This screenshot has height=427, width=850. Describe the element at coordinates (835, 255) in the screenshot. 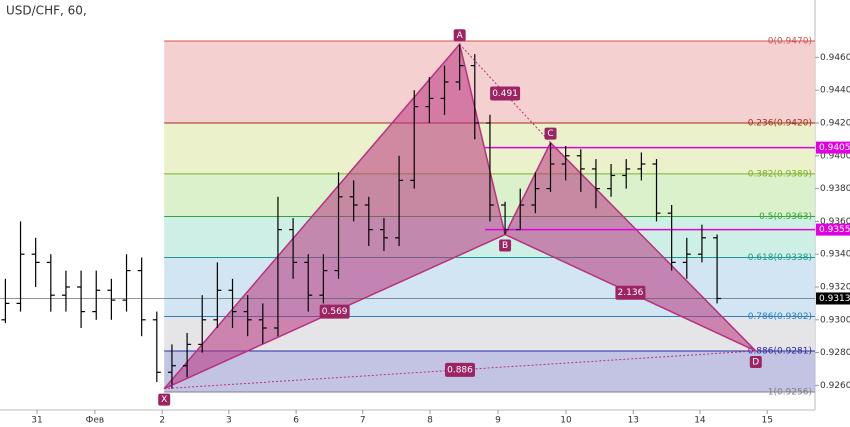

I see `y-tick-label: 0.9340` at that location.